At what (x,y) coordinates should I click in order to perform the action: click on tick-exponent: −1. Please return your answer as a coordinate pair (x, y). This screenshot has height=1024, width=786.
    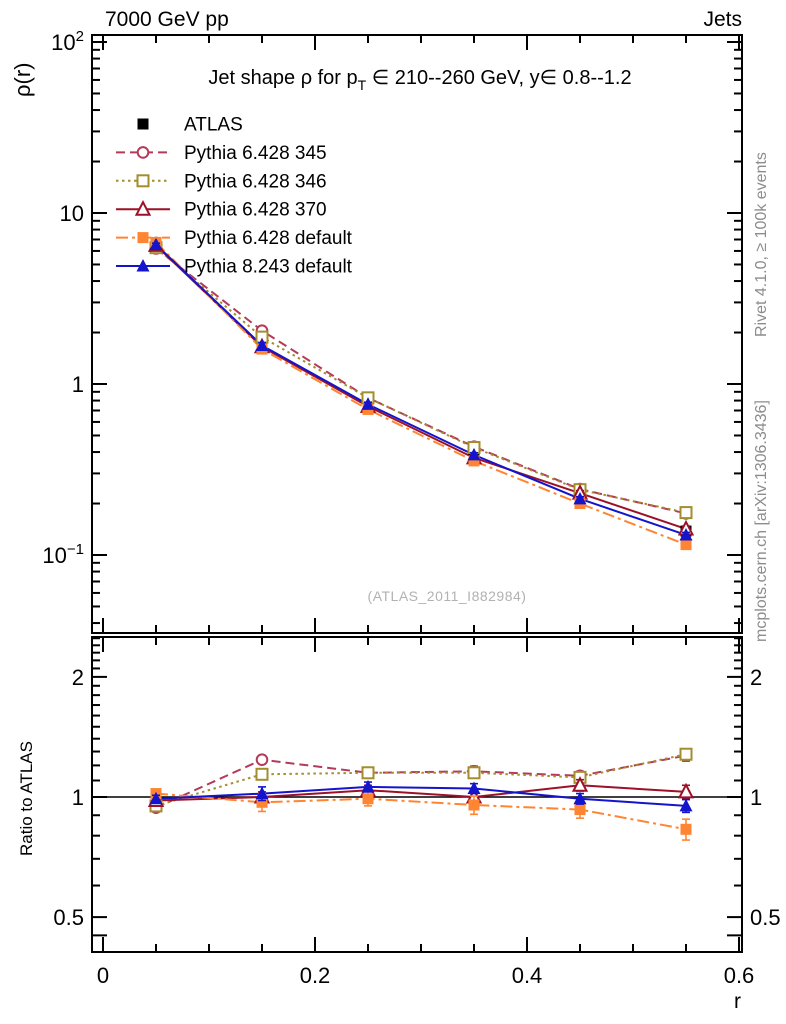
    Looking at the image, I should click on (75, 549).